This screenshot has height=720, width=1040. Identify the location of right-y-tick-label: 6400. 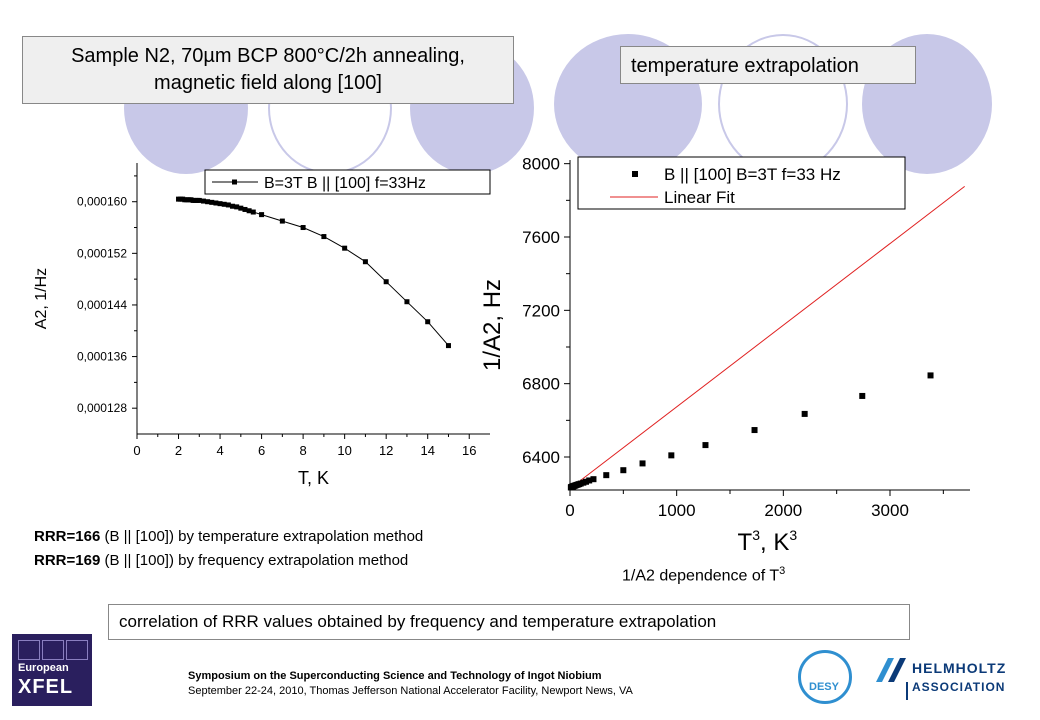
(541, 457).